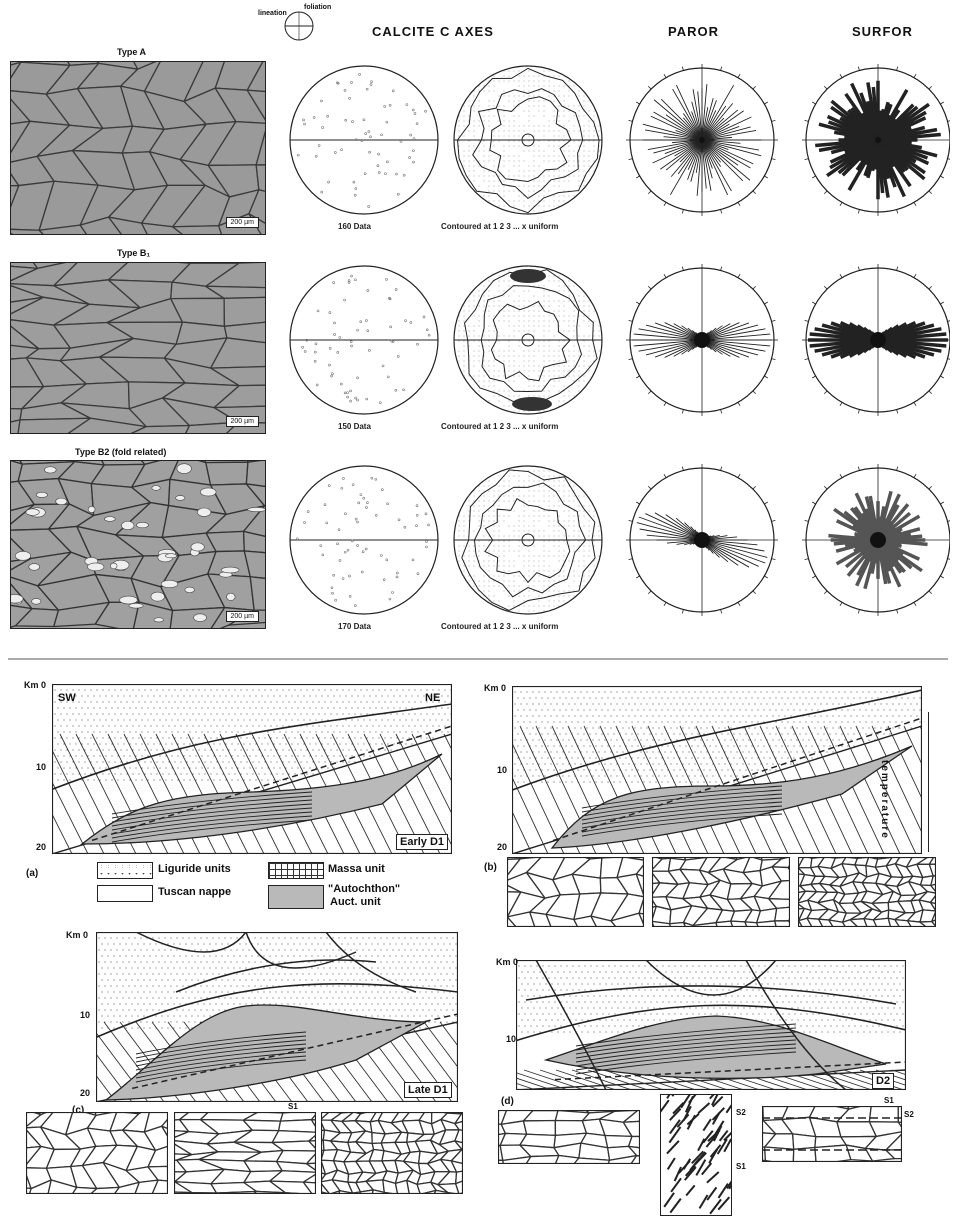 Image resolution: width=955 pixels, height=1218 pixels. I want to click on row2-type-label: Type B₁, so click(134, 253).